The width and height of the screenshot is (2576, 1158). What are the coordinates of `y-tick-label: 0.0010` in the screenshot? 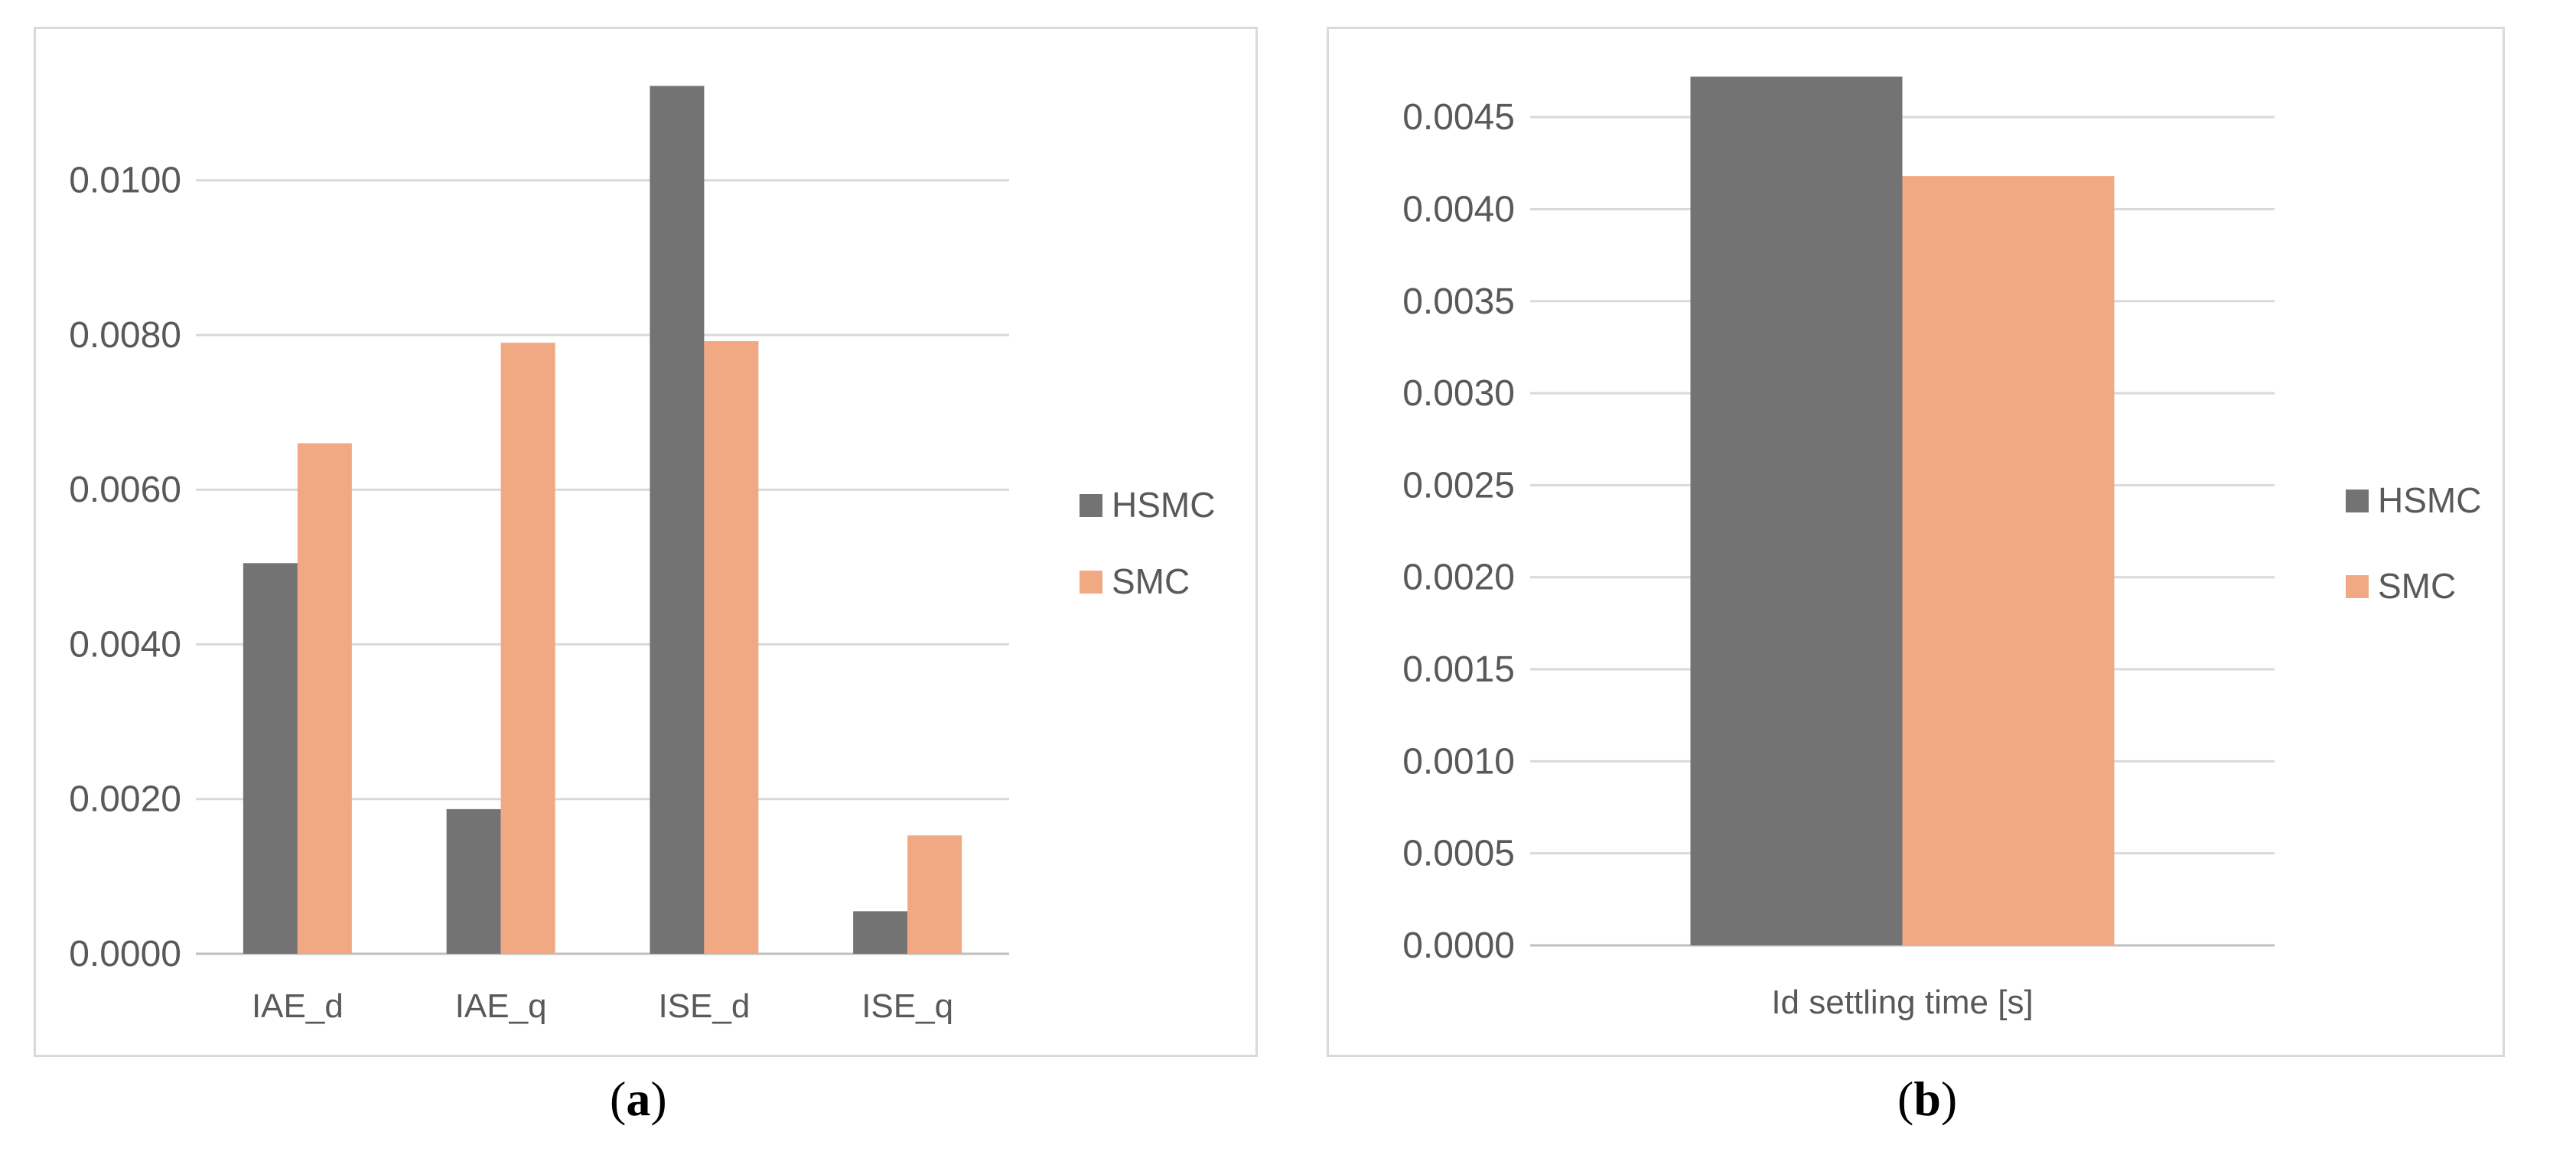 It's located at (1459, 761).